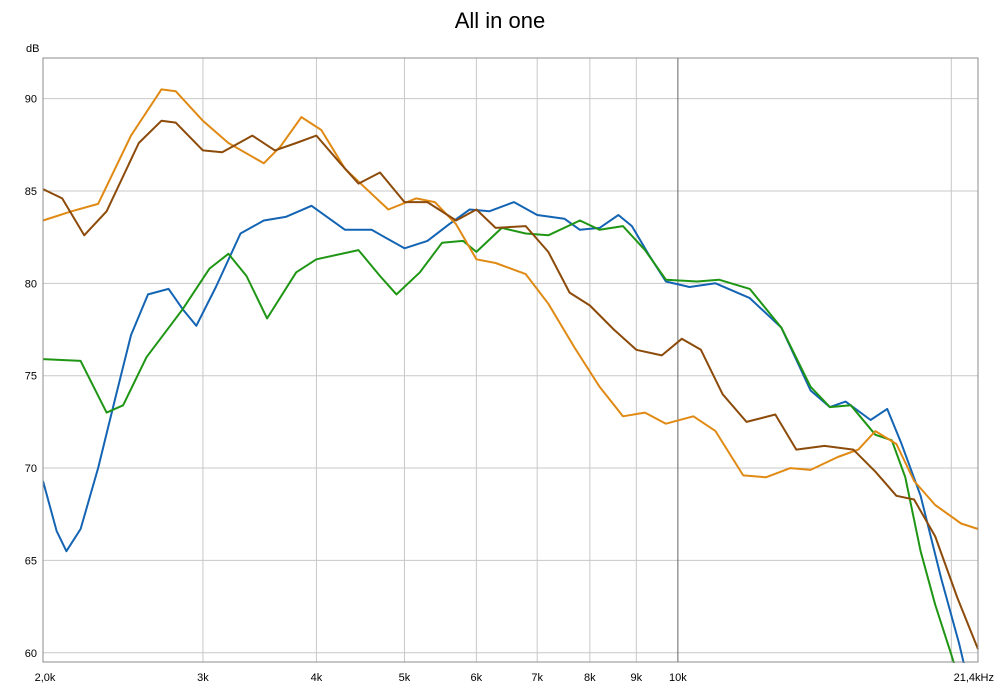 The image size is (1000, 688). I want to click on chart-title: All in one, so click(500, 20).